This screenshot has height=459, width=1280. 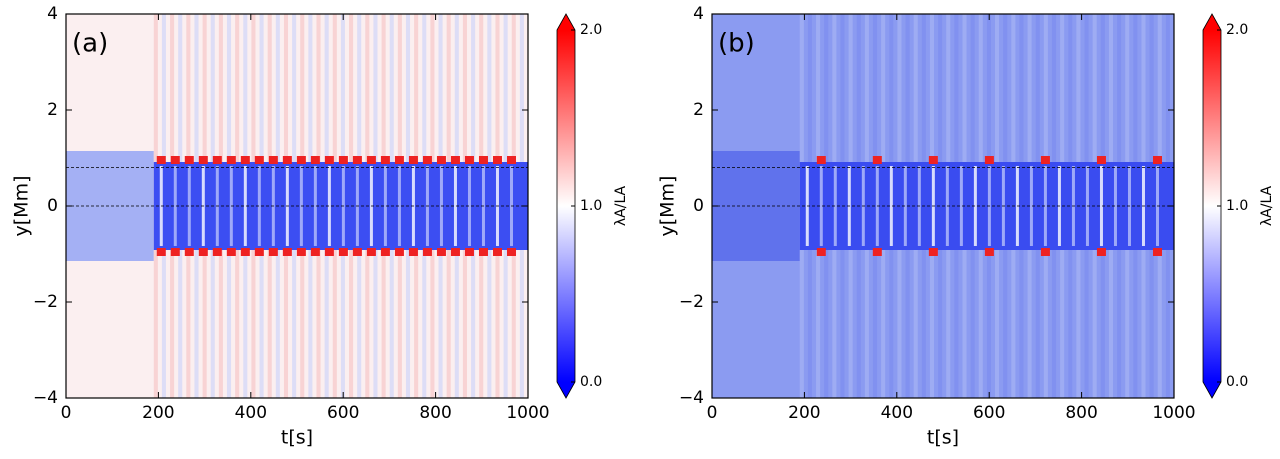 What do you see at coordinates (736, 44) in the screenshot?
I see `panel-label: (b)` at bounding box center [736, 44].